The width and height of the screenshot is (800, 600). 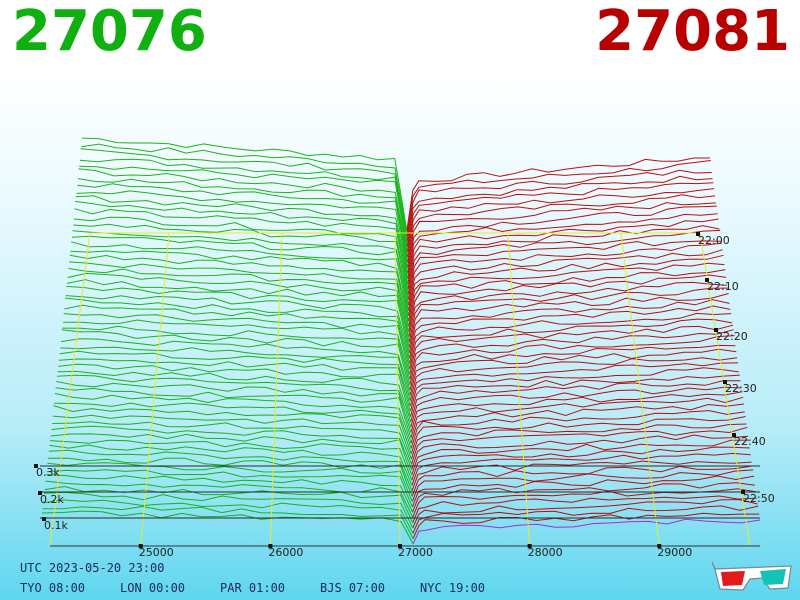 What do you see at coordinates (753, 575) in the screenshot?
I see `3d-glasses-icon` at bounding box center [753, 575].